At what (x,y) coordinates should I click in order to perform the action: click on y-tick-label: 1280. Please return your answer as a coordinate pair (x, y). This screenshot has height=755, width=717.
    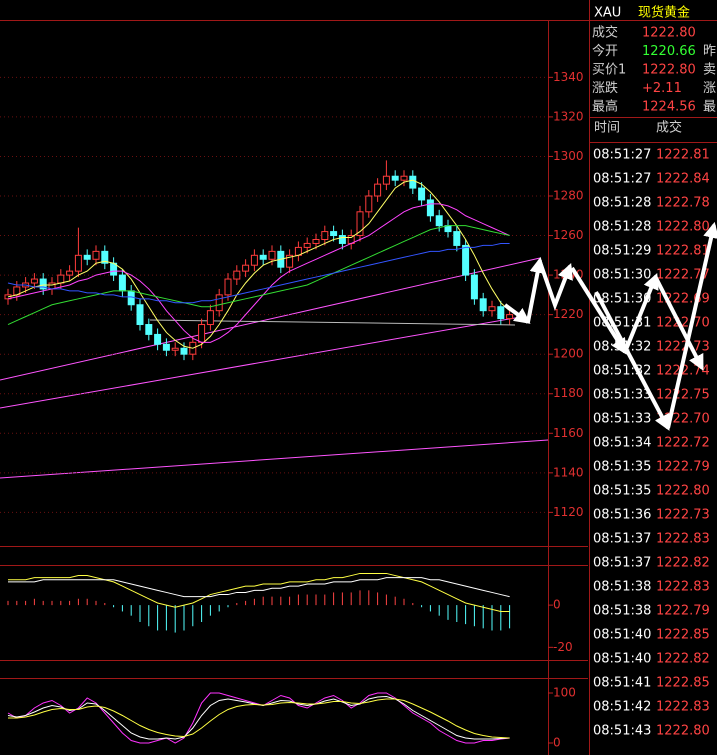
    Looking at the image, I should click on (568, 195).